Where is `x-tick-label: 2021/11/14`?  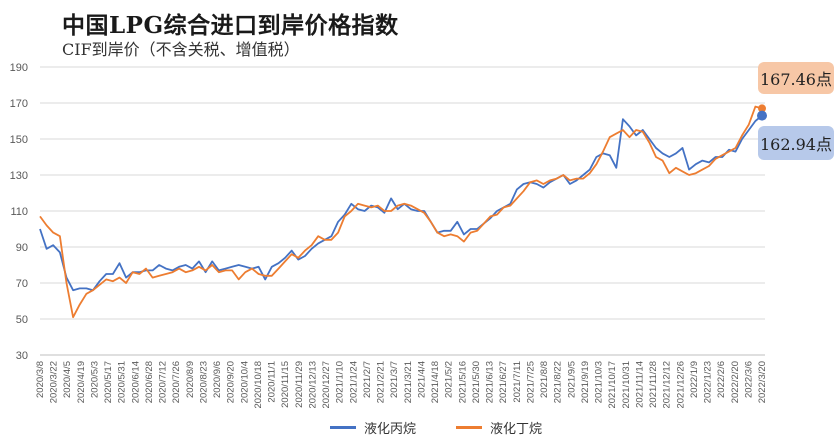
x-tick-label: 2021/11/14 is located at coordinates (639, 384).